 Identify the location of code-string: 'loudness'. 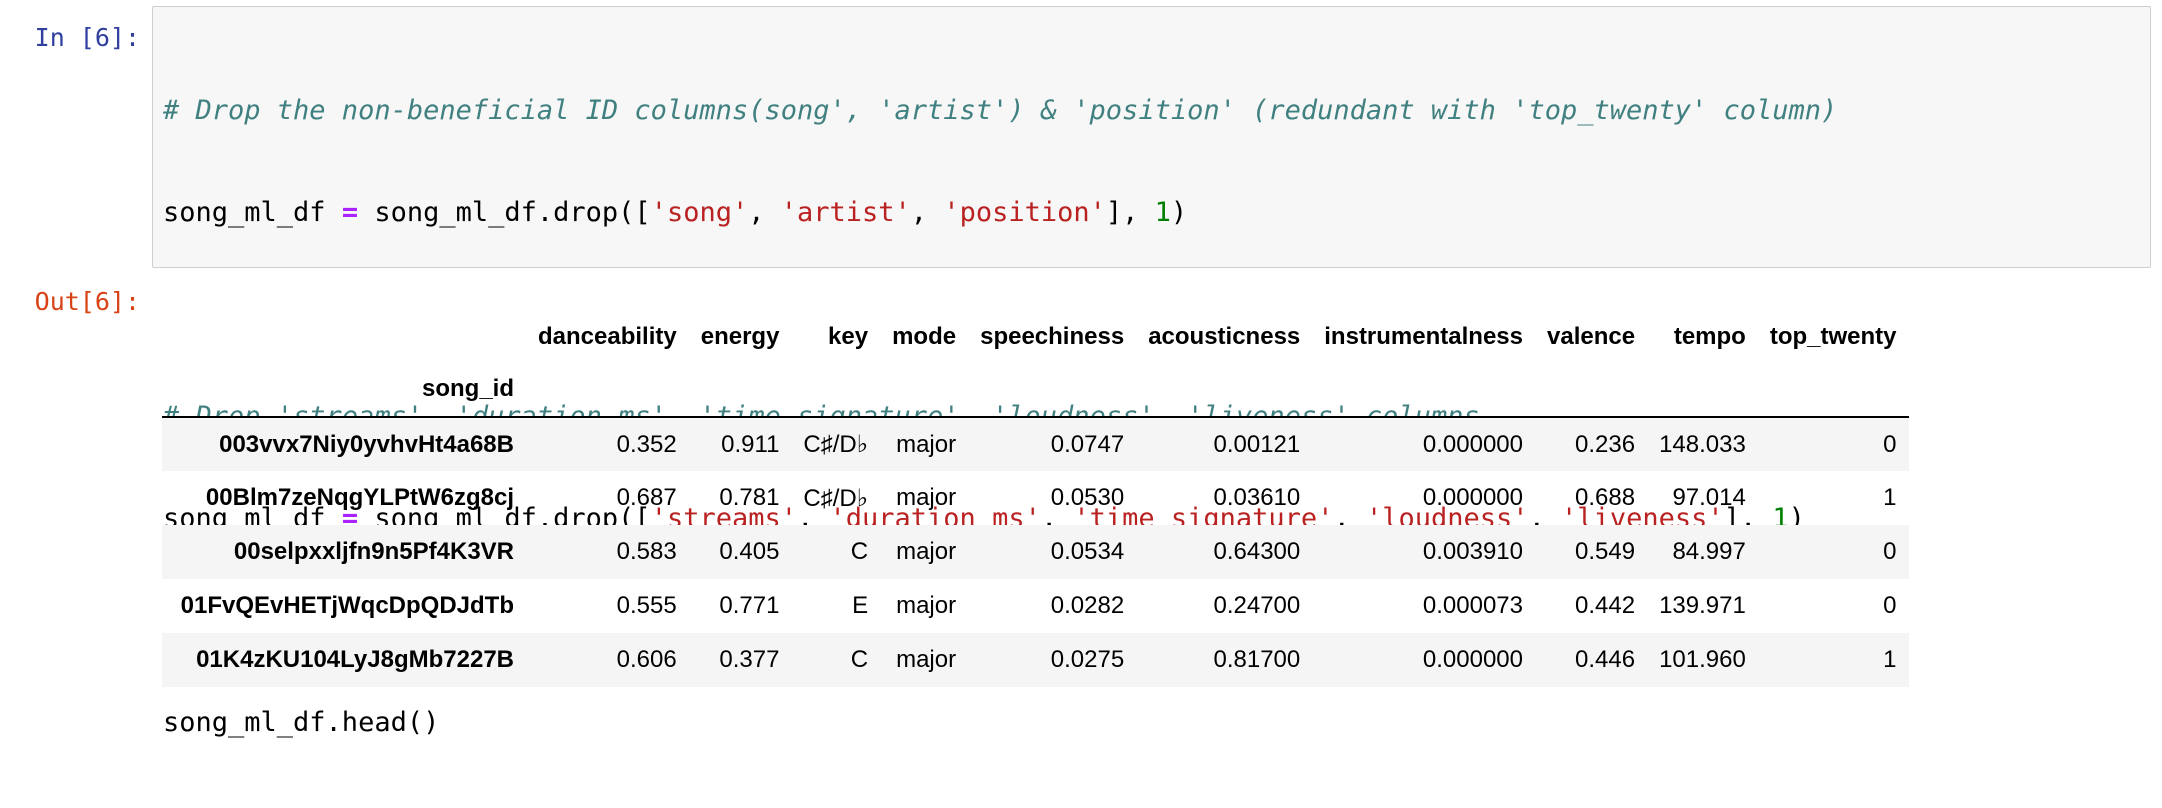
(1447, 518).